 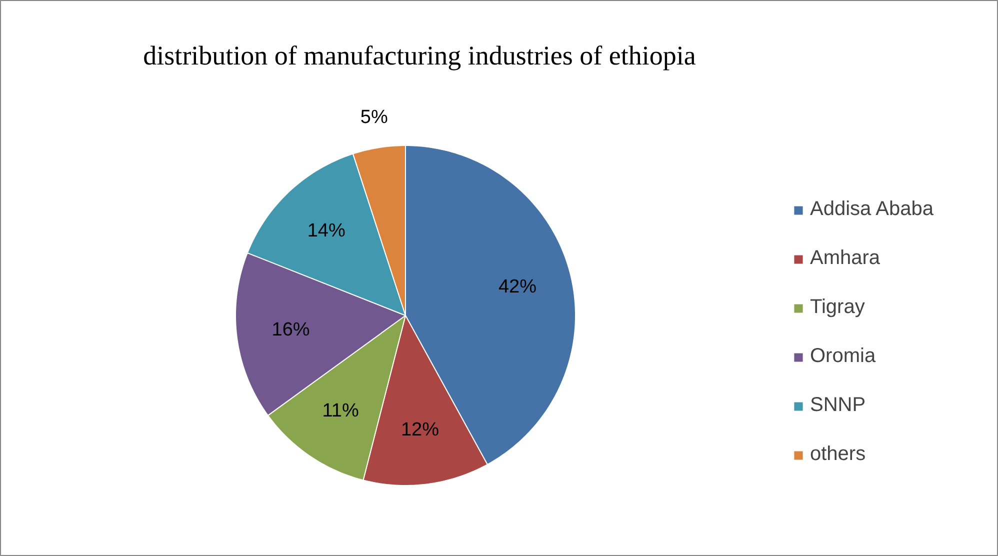 What do you see at coordinates (291, 329) in the screenshot?
I see `data-label: 16%` at bounding box center [291, 329].